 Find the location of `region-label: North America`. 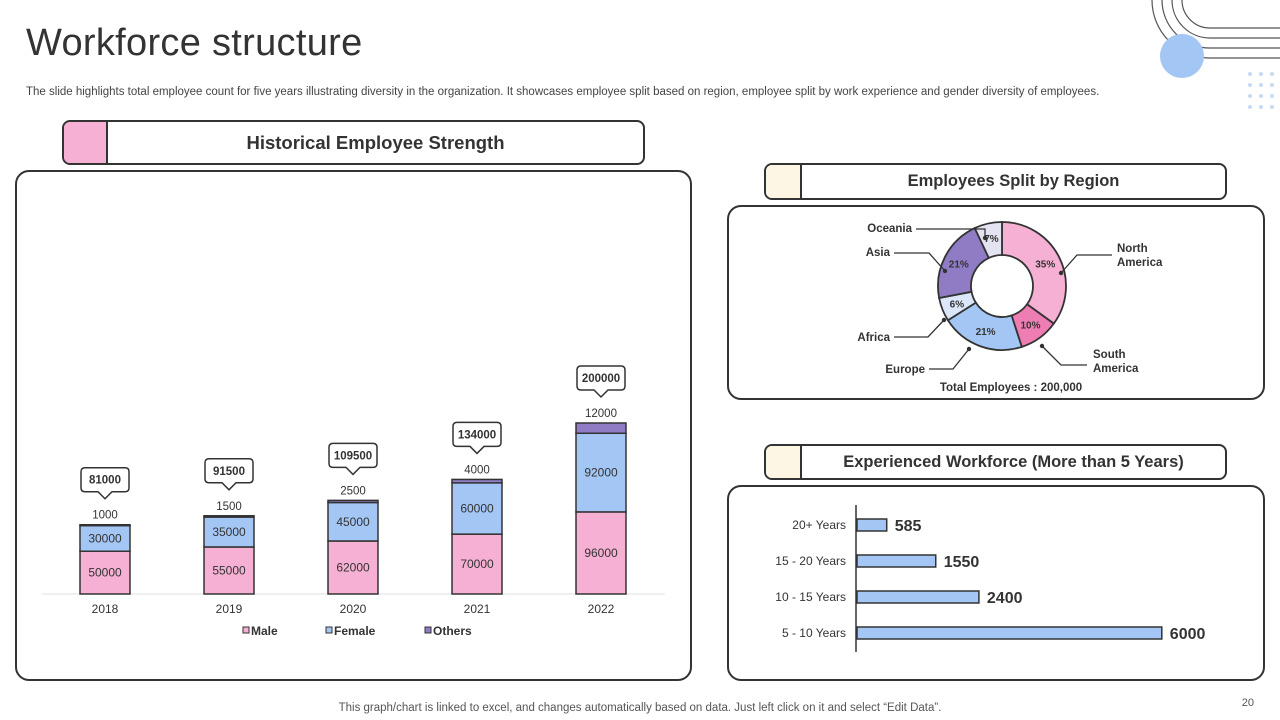

region-label: North America is located at coordinates (1140, 256).